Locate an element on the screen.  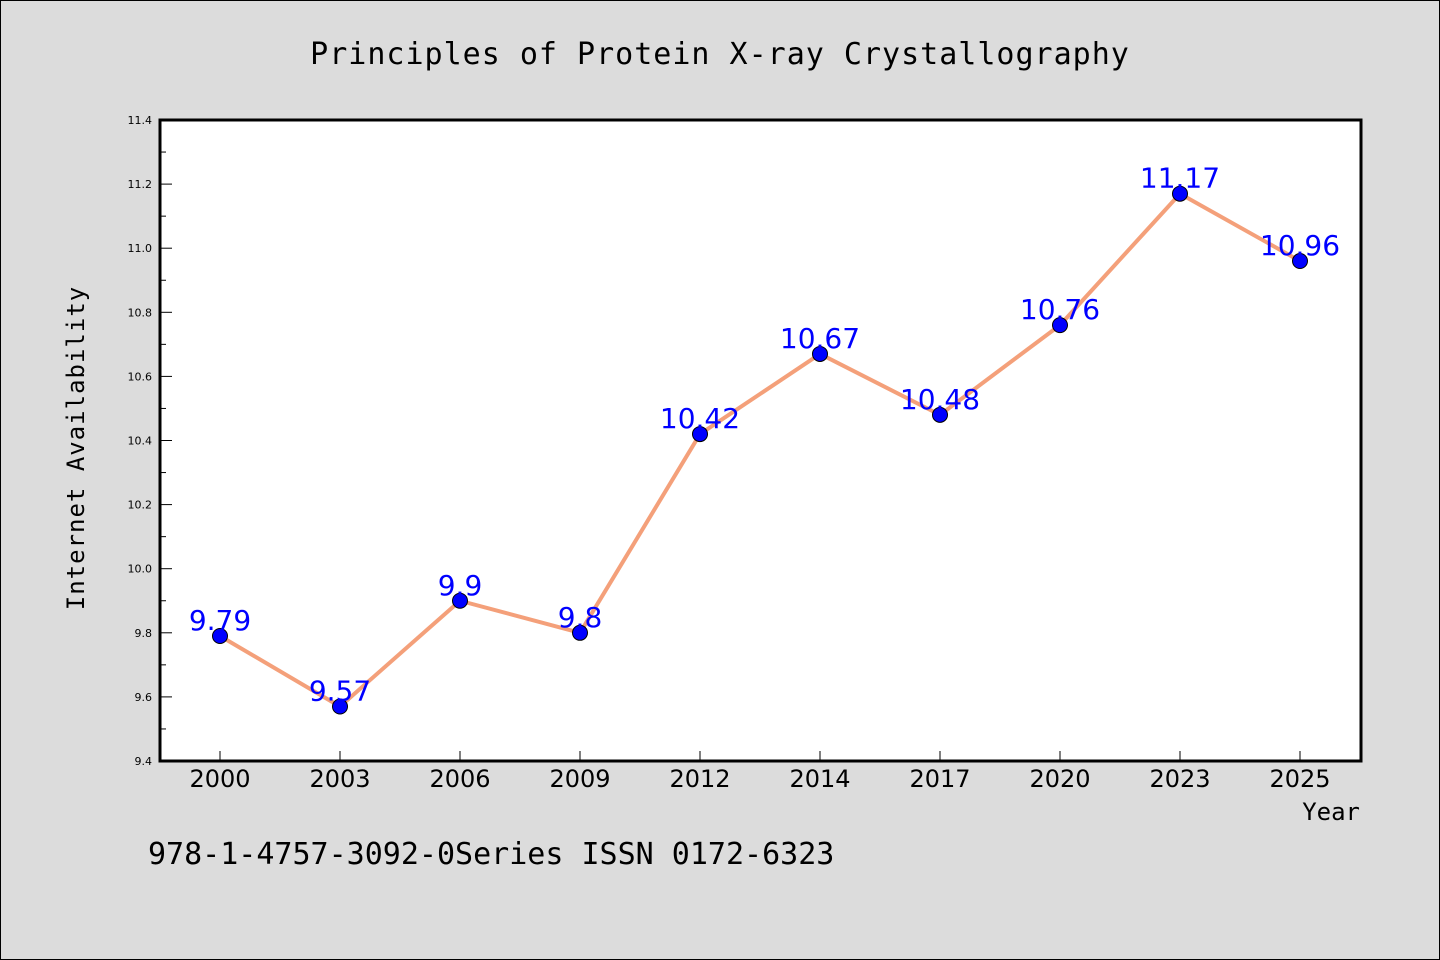
y-tick-label: 9.4 is located at coordinates (144, 761).